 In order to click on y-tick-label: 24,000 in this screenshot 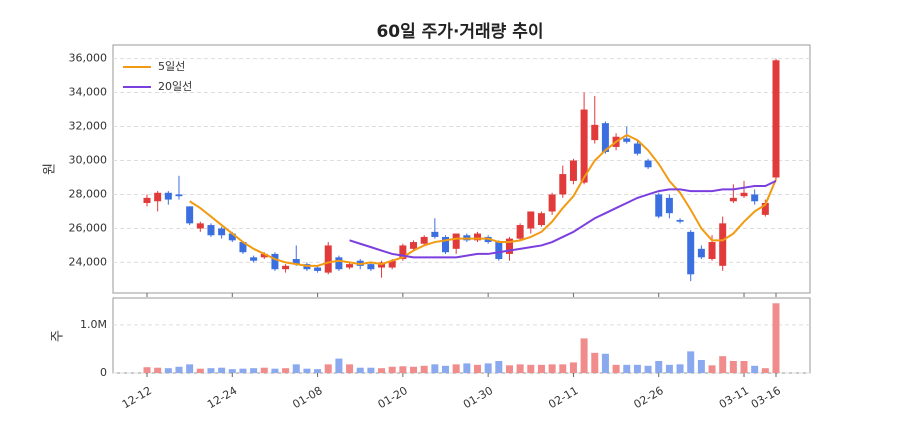, I will do `click(88, 261)`.